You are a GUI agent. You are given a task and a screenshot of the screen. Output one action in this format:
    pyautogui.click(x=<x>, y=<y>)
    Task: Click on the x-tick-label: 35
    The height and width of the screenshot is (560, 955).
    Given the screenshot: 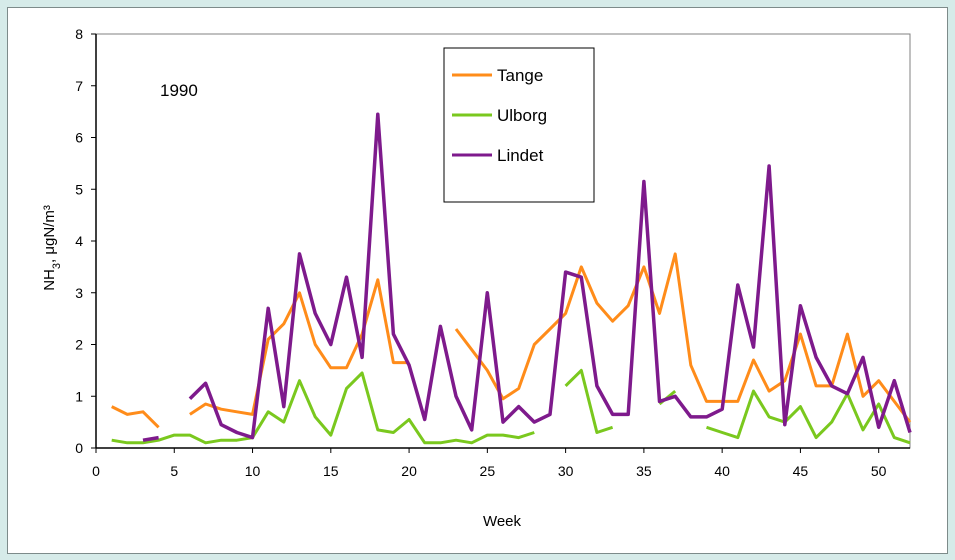 What is the action you would take?
    pyautogui.click(x=644, y=471)
    